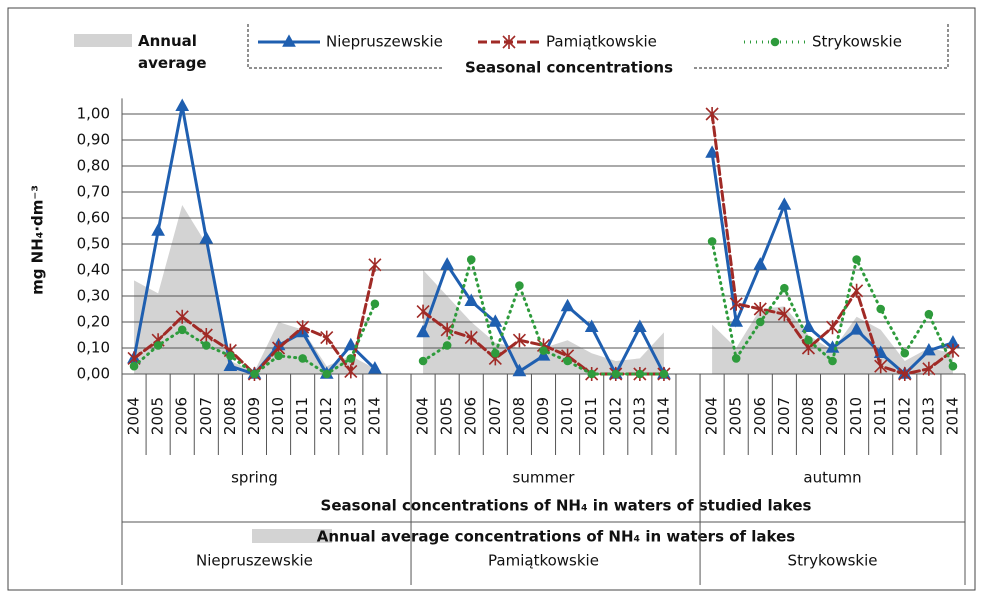  I want to click on y-axis-title: mg NH₄·dm⁻³, so click(38, 240).